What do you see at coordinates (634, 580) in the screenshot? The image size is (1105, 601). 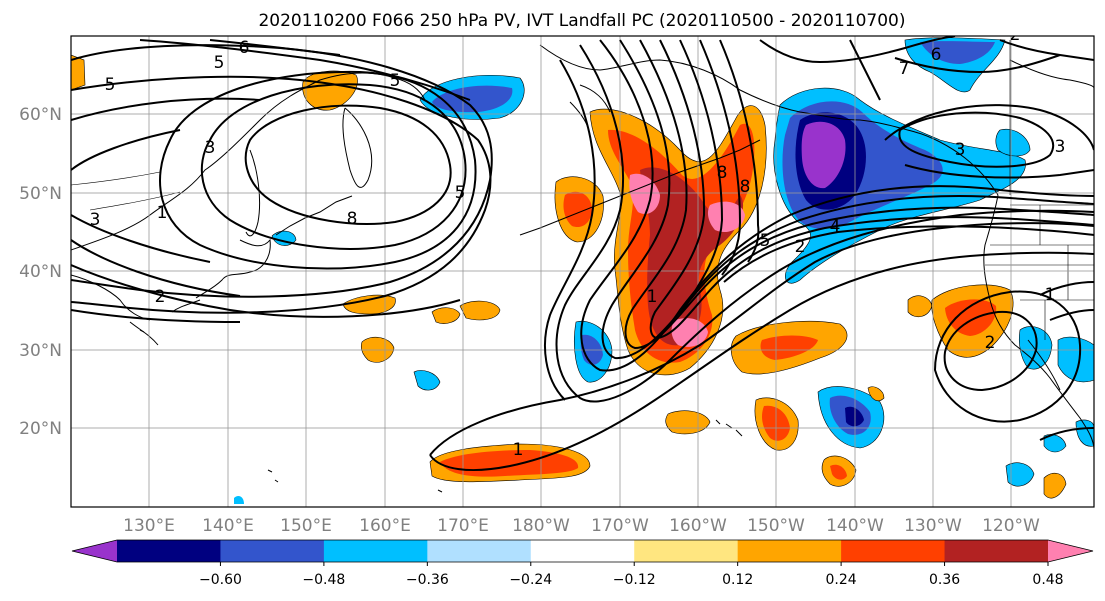 I see `colorbar-tick-label: −0.12` at bounding box center [634, 580].